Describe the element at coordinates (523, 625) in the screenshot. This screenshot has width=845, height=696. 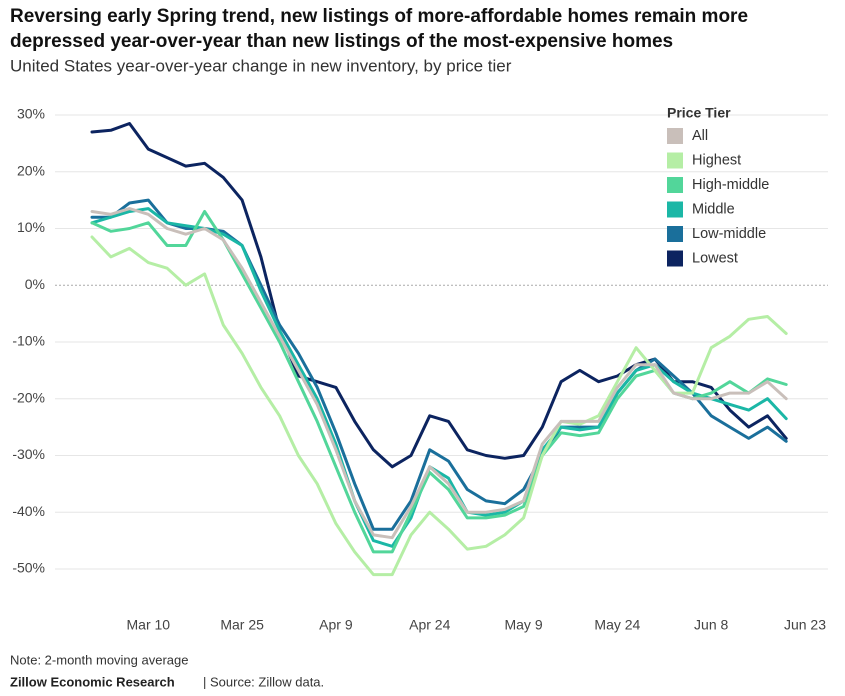
I see `x-tick-label: May 9` at that location.